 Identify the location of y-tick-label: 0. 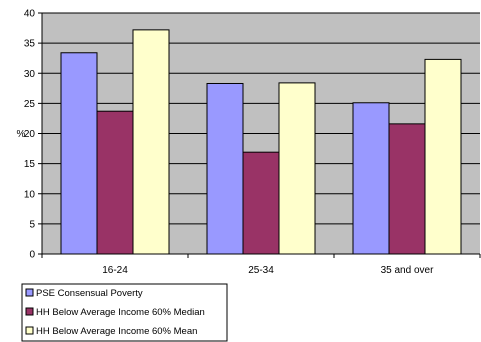
(32, 255).